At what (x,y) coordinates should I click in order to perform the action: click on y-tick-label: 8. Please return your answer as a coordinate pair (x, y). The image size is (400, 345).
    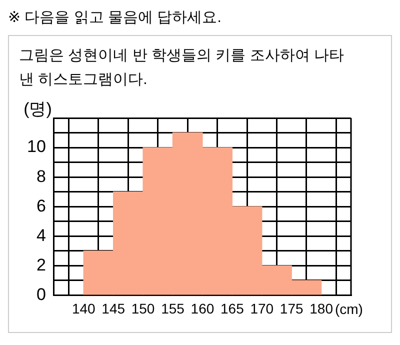
    Looking at the image, I should click on (41, 176).